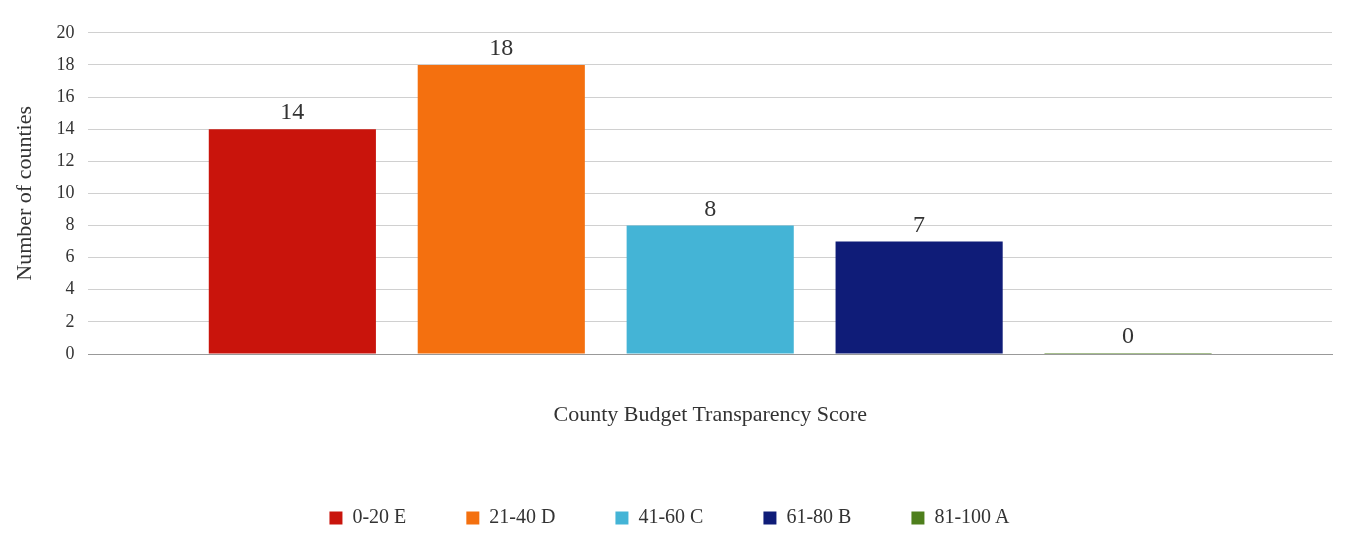 Image resolution: width=1350 pixels, height=546 pixels. I want to click on data-label: 8, so click(710, 207).